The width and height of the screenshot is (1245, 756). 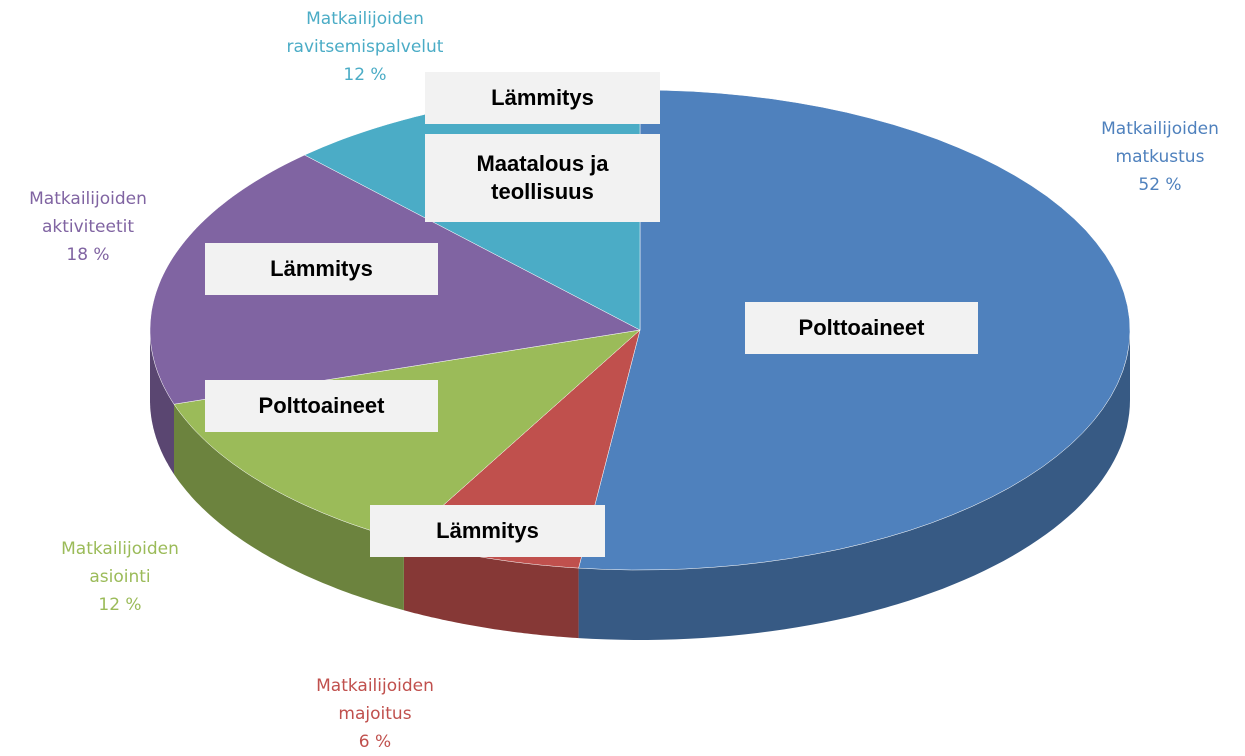 I want to click on slice-value: 6 %, so click(x=375, y=742).